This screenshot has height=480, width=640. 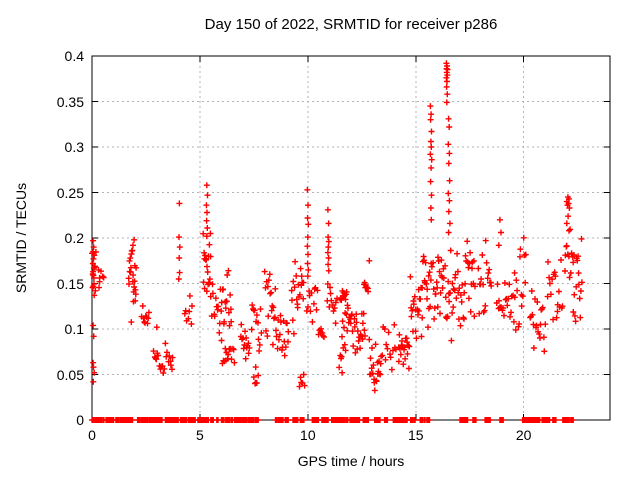 What do you see at coordinates (74, 147) in the screenshot?
I see `y-tick-label: 0.3` at bounding box center [74, 147].